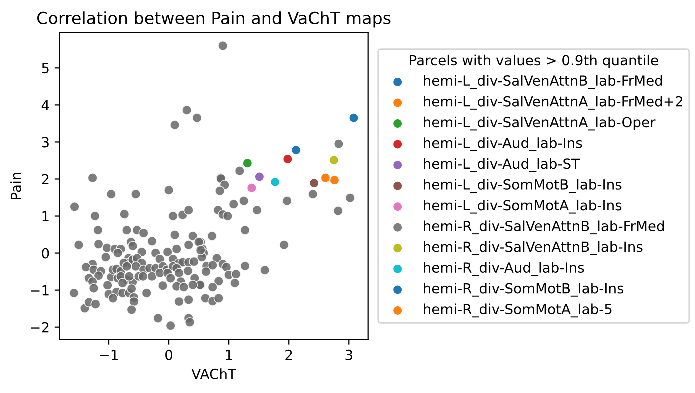  I want to click on x-tick-label: 3, so click(349, 355).